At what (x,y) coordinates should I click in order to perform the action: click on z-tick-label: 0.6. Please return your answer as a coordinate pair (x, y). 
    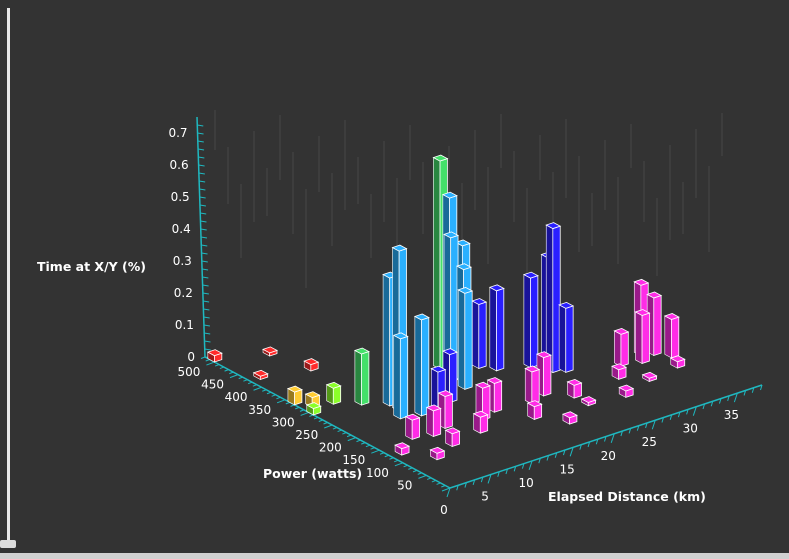
    Looking at the image, I should click on (179, 165).